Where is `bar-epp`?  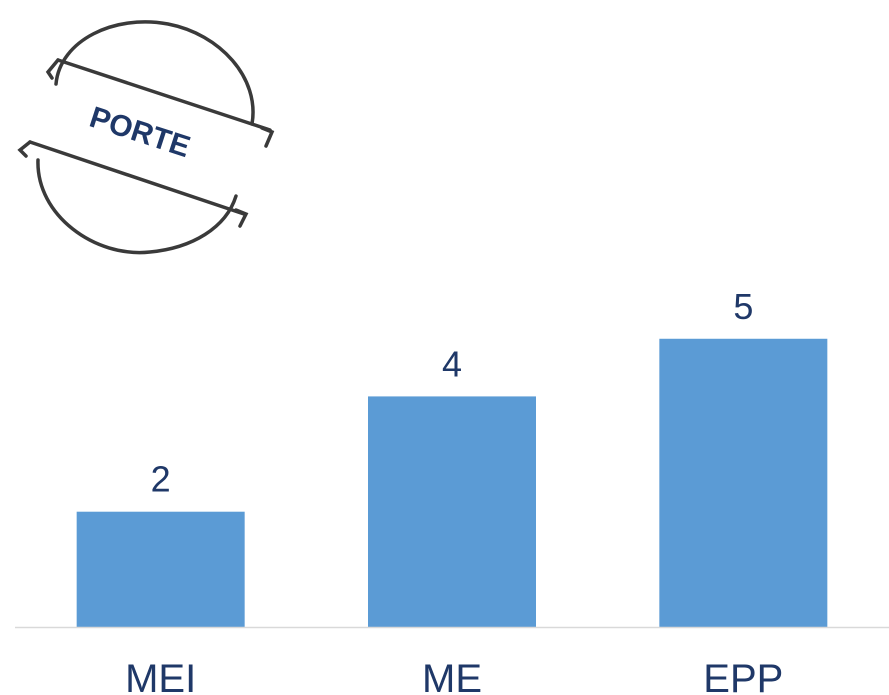
bar-epp is located at coordinates (743, 482).